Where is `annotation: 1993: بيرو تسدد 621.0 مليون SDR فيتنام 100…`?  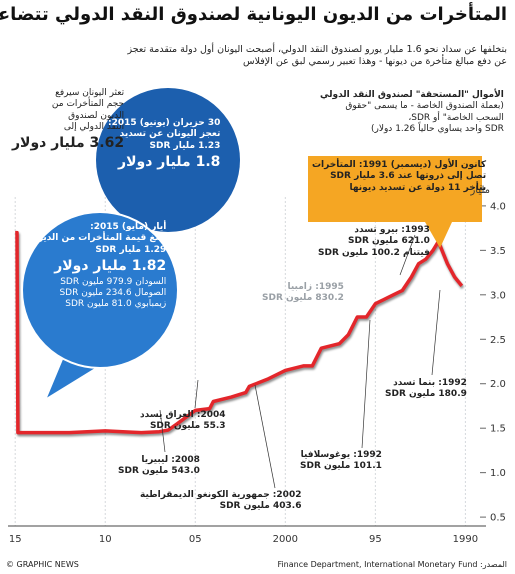 annotation: 1993: بيرو تسدد 621.0 مليون SDR فيتنام 100… is located at coordinates (374, 242).